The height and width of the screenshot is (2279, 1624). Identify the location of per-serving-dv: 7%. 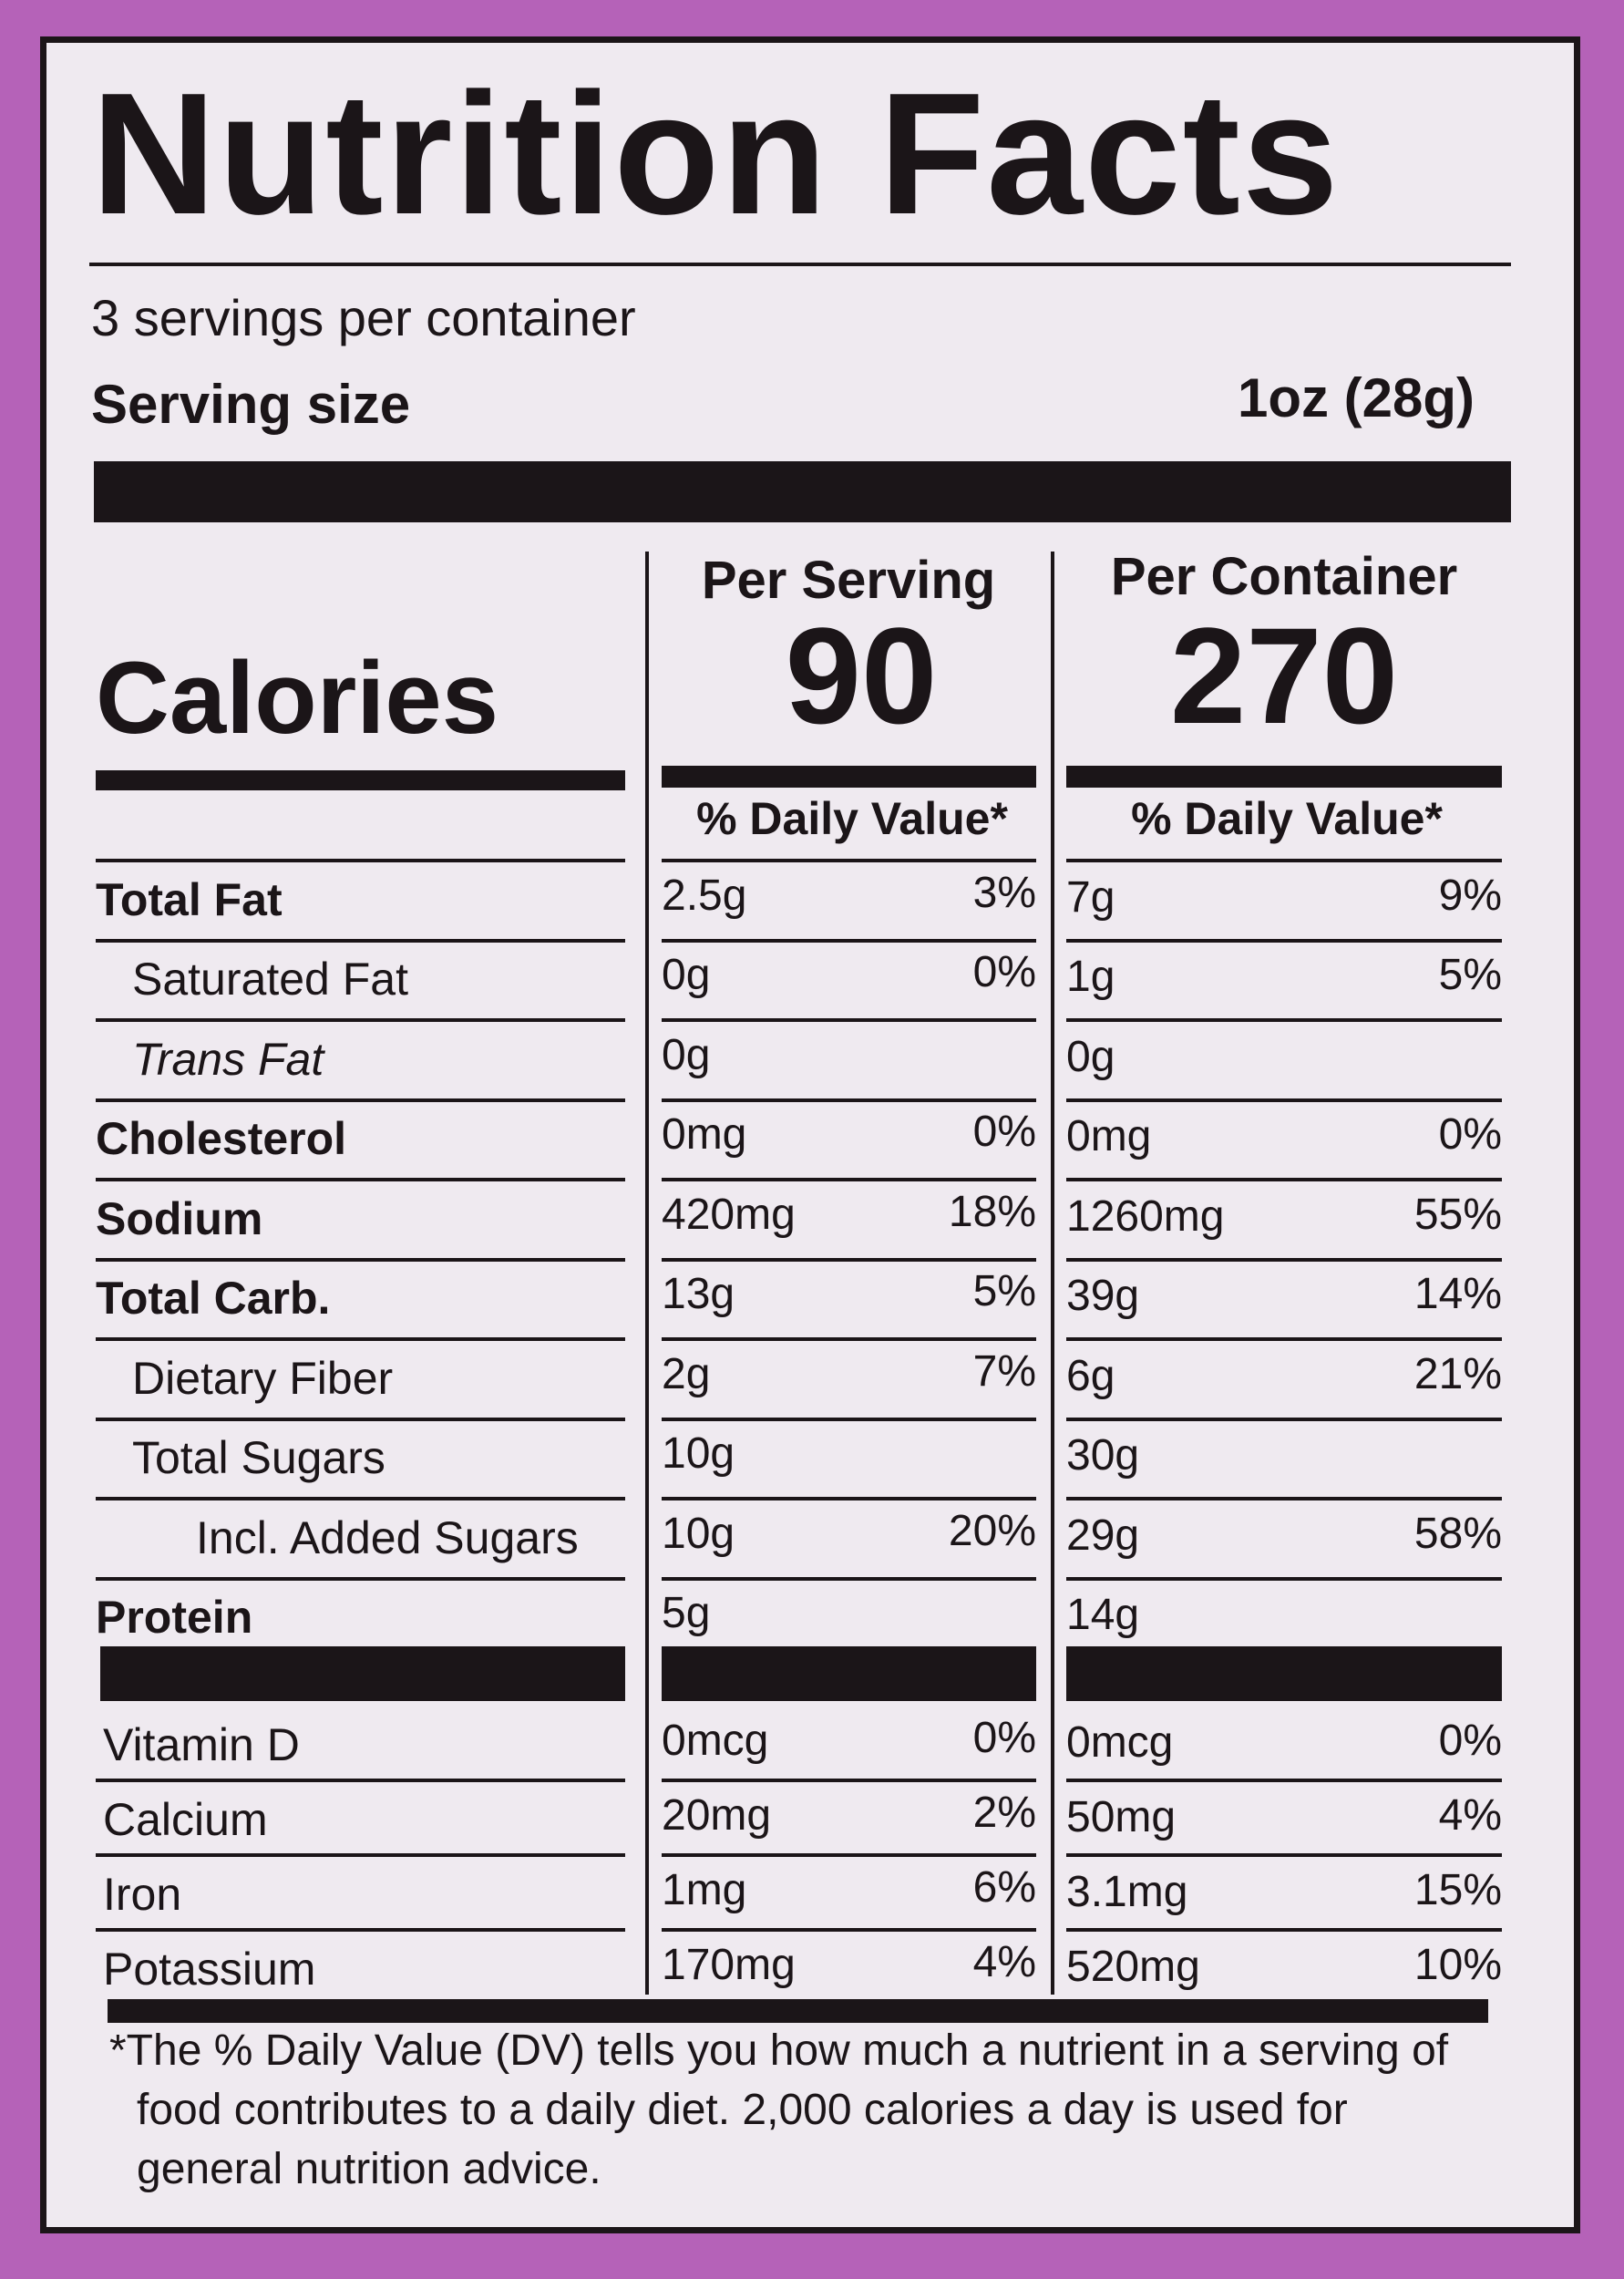
(1004, 1371).